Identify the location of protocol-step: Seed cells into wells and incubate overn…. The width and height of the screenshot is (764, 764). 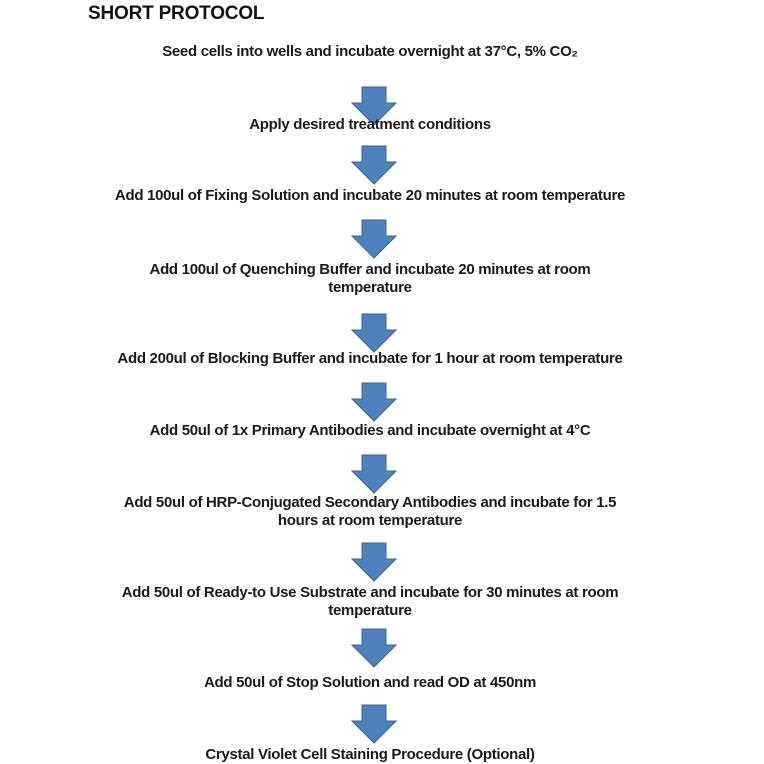
(370, 52).